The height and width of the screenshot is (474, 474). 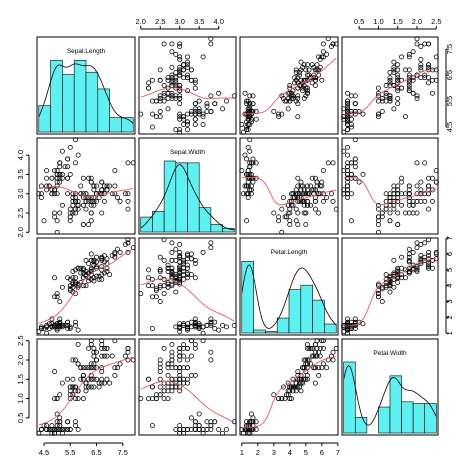 I want to click on x-tick-label: 3.5, so click(x=199, y=21).